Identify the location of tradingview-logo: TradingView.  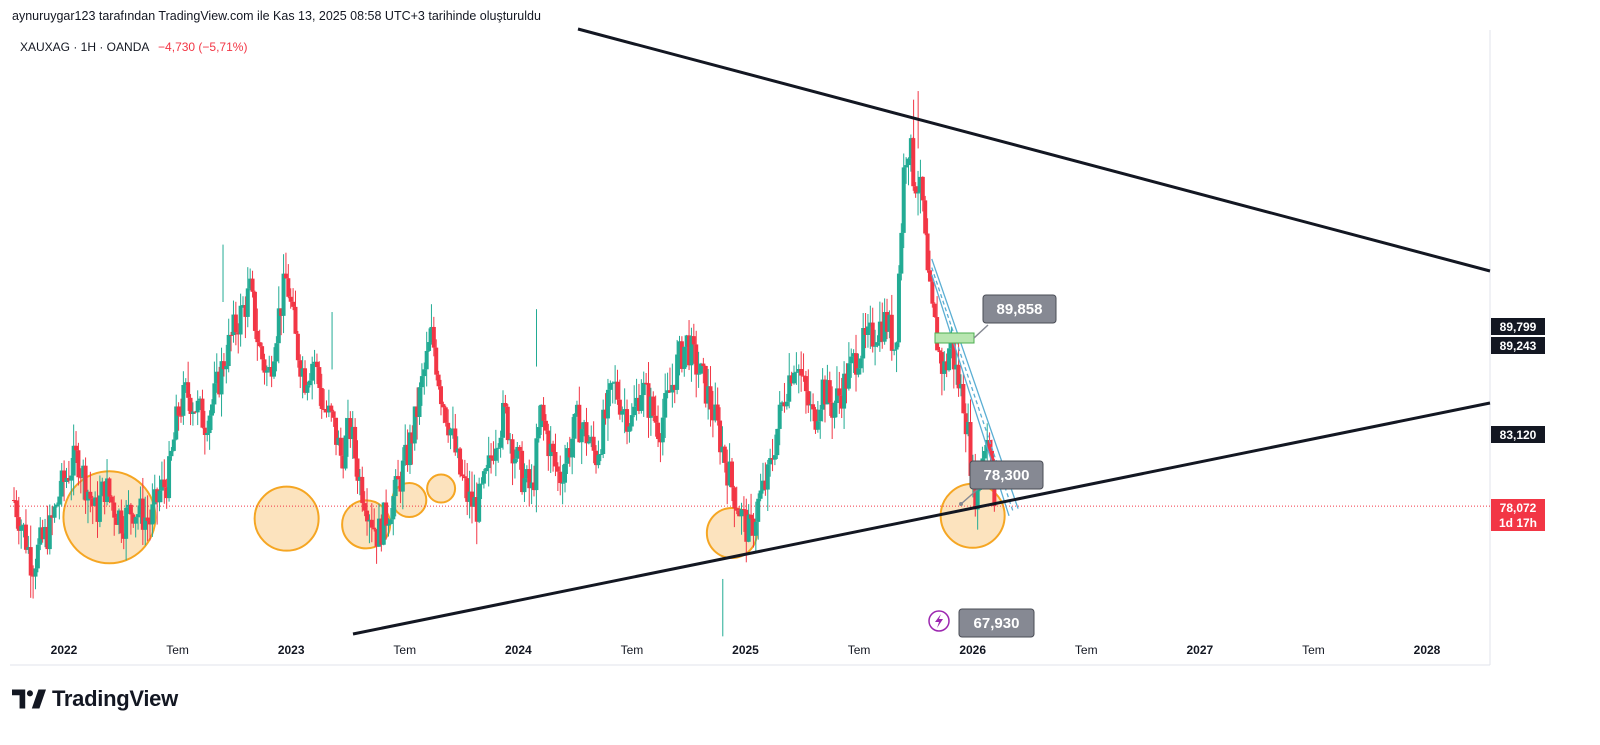
(95, 699).